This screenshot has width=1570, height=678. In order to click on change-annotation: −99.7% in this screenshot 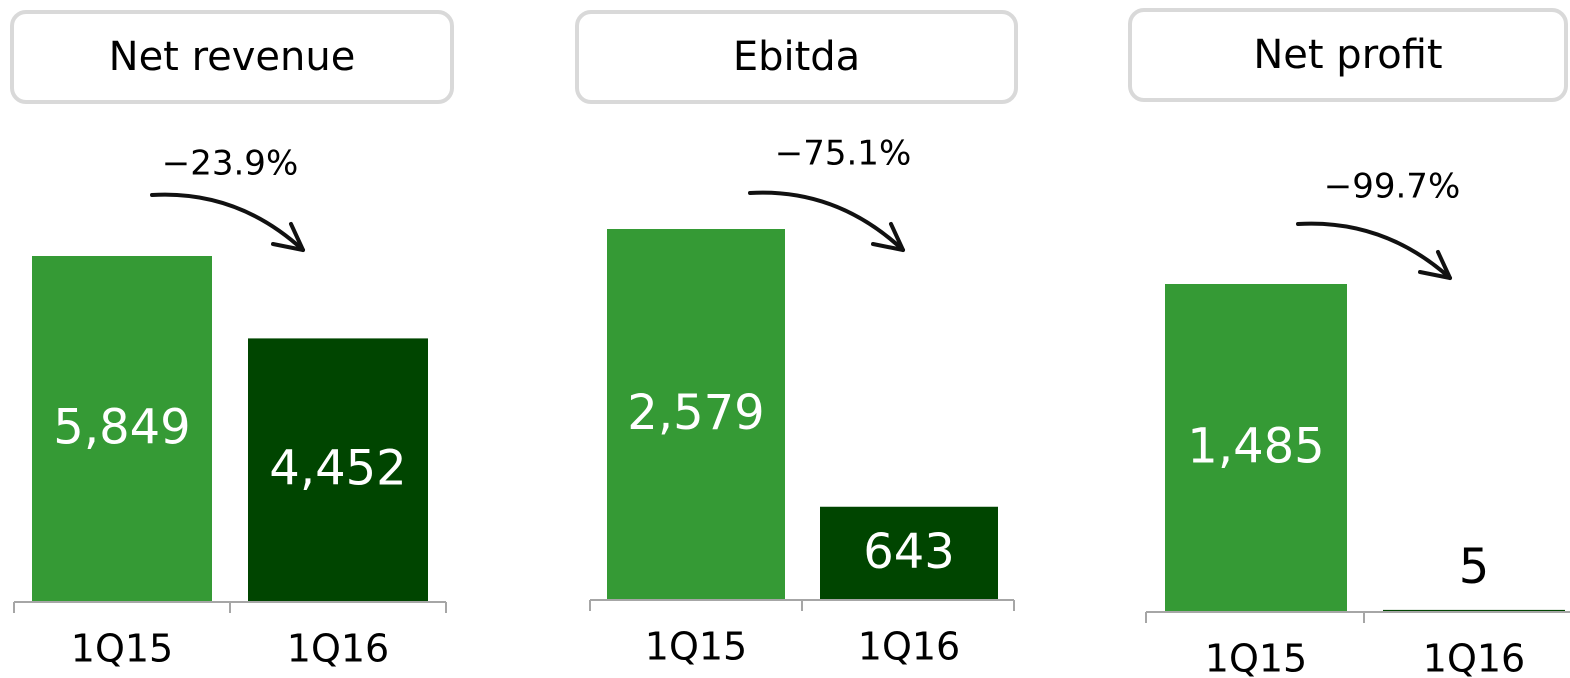, I will do `click(1392, 187)`.